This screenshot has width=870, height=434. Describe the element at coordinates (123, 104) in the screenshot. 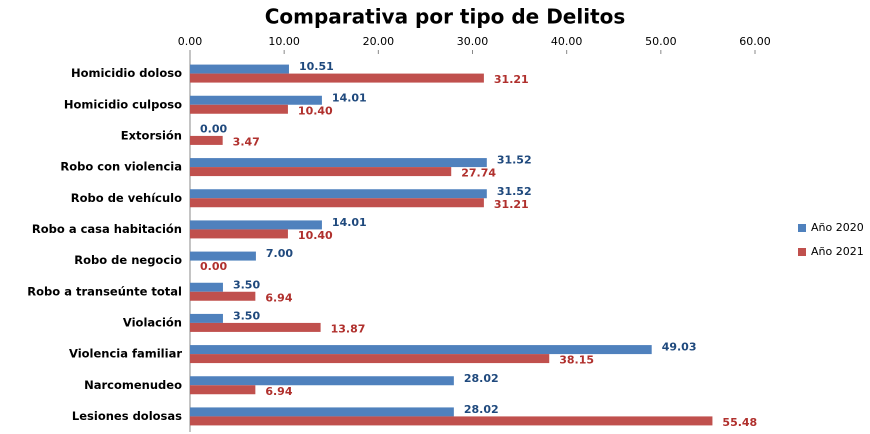

I see `category-label: Homicidio culposo` at that location.